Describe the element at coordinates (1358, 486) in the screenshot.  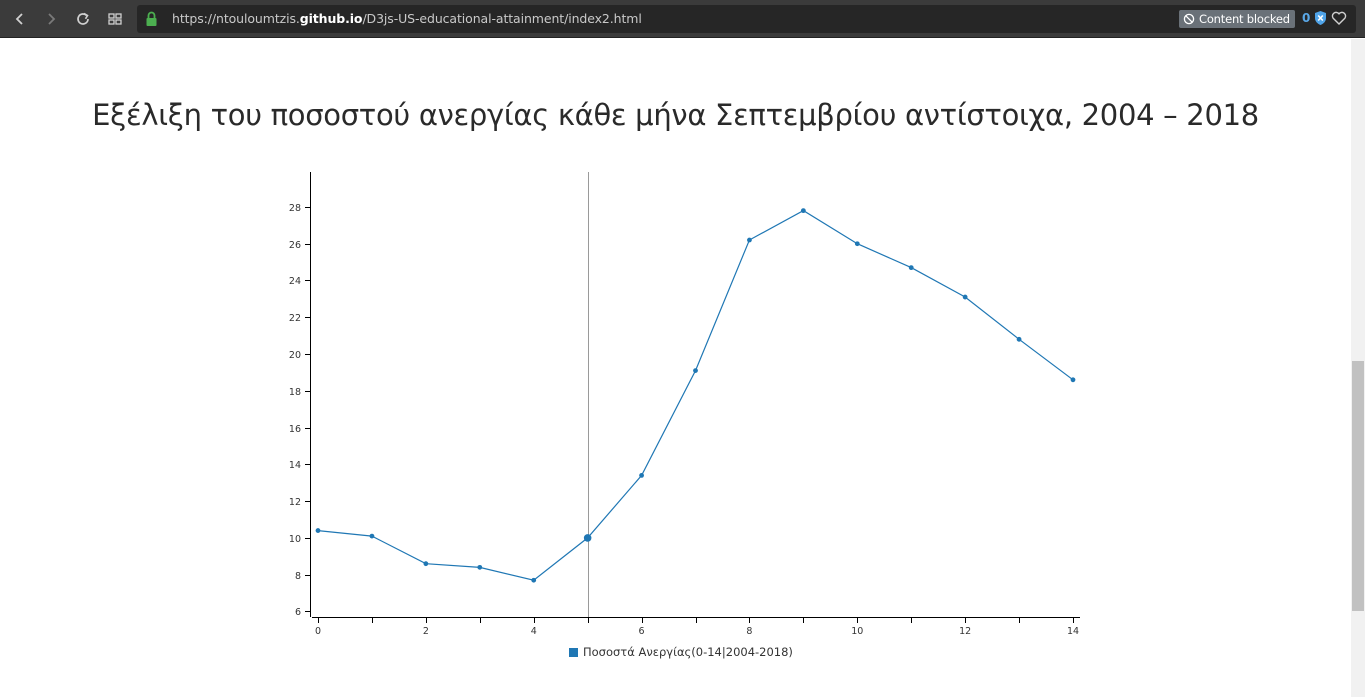
I see `scrollbar-thumb` at that location.